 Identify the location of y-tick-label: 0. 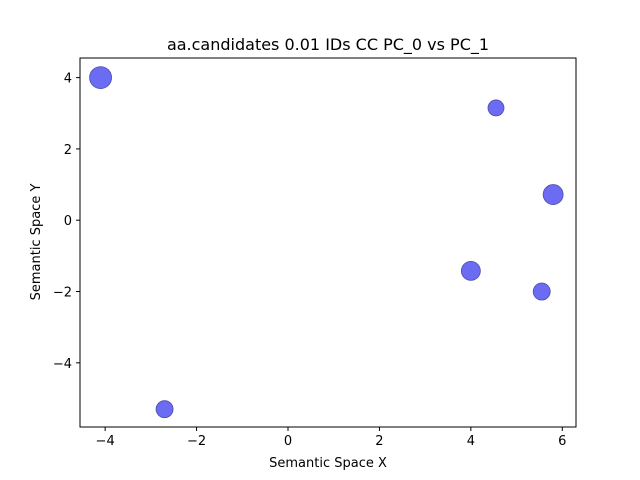
(68, 221).